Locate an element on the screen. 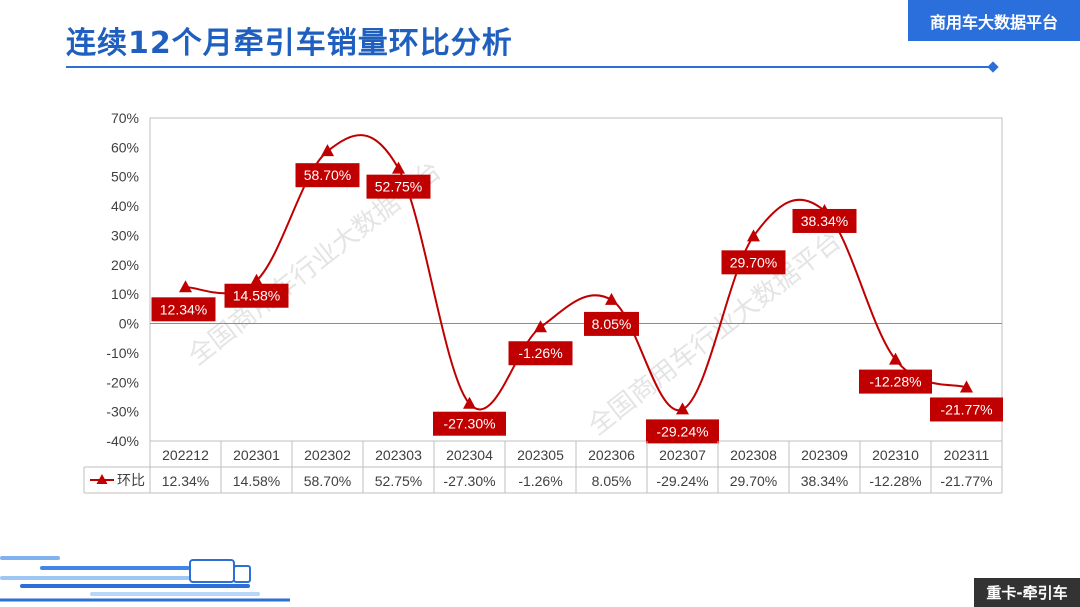  table-value: 58.70% is located at coordinates (327, 481).